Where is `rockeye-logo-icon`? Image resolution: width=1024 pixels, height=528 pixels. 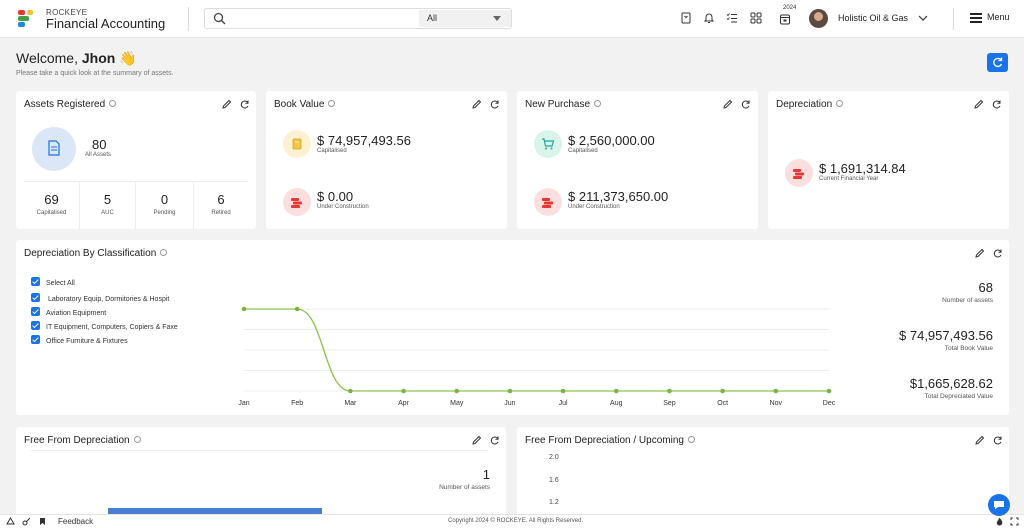 rockeye-logo-icon is located at coordinates (25, 18).